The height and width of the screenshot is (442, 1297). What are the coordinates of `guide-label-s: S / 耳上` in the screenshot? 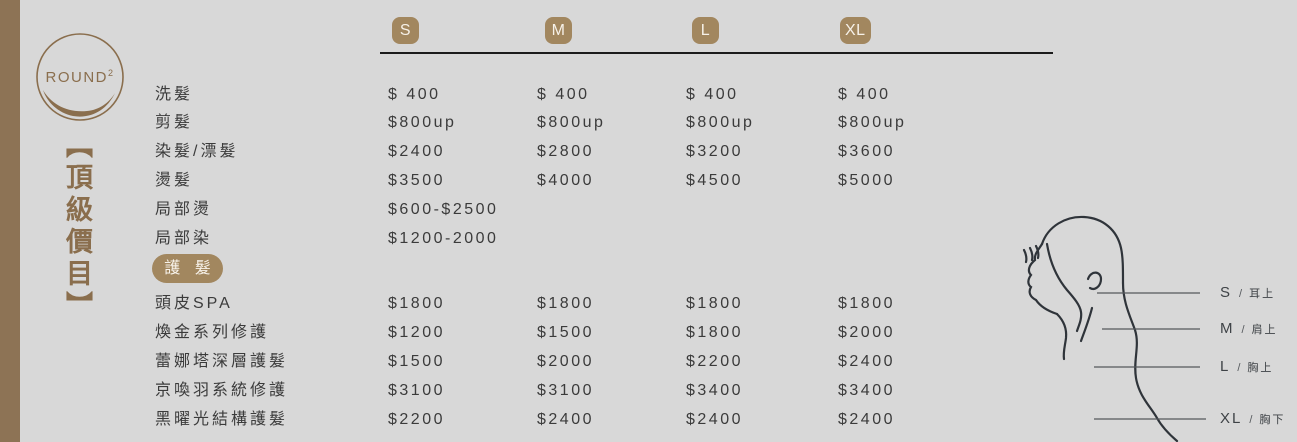 It's located at (1247, 293).